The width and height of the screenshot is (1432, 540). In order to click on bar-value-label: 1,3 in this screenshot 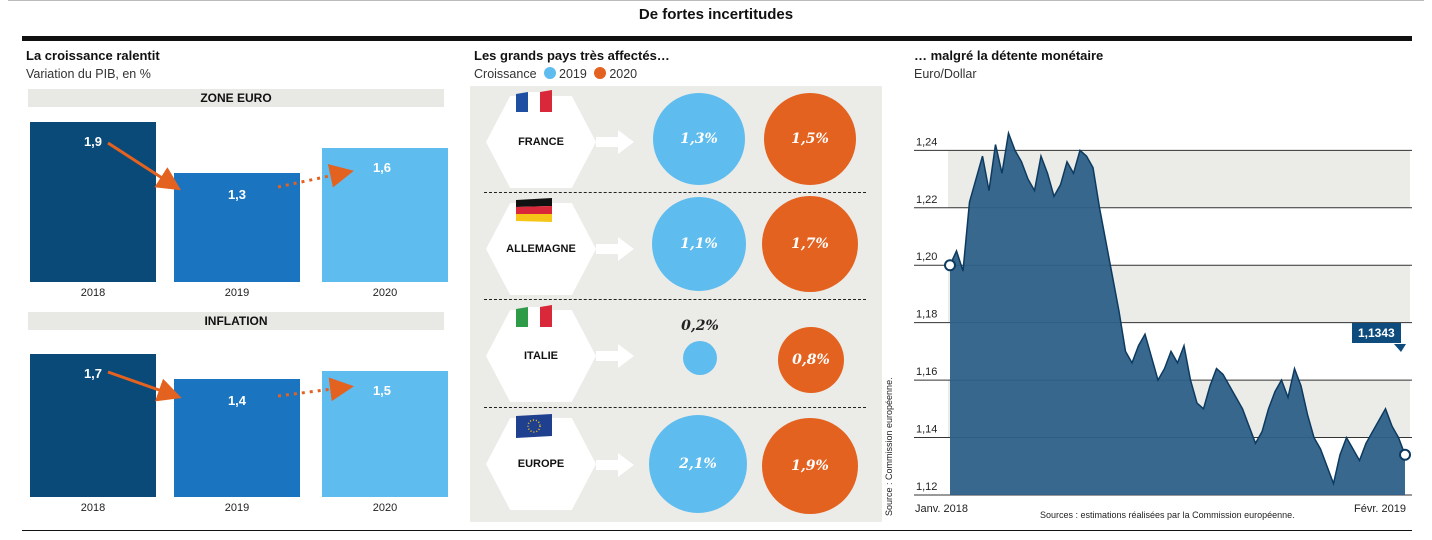, I will do `click(237, 194)`.